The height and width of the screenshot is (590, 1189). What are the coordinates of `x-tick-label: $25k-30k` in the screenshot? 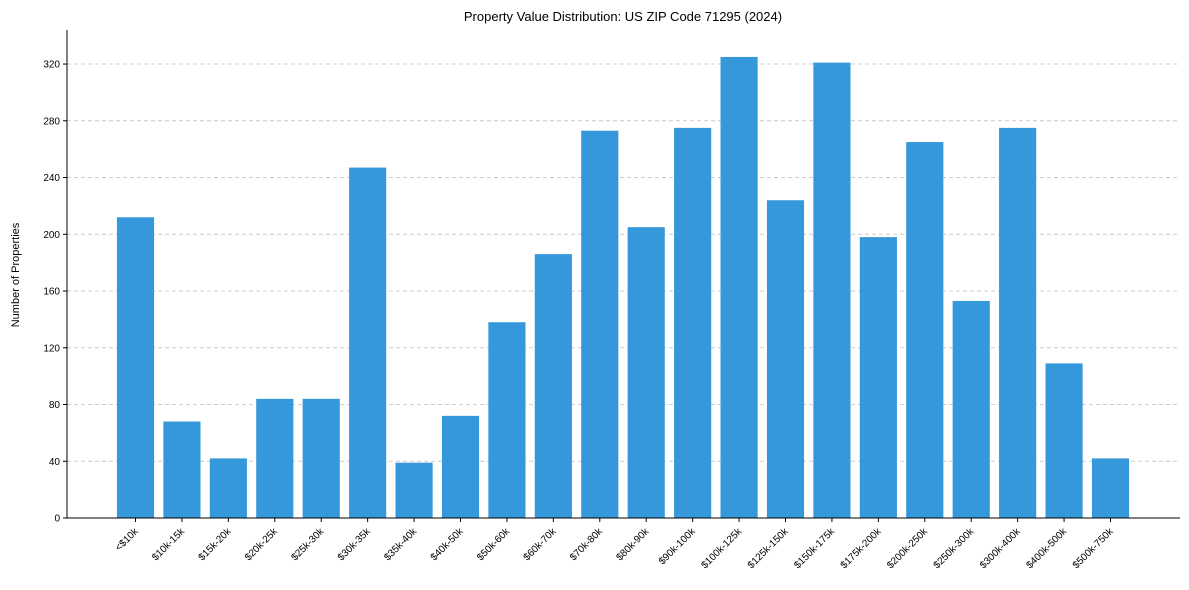 It's located at (308, 545).